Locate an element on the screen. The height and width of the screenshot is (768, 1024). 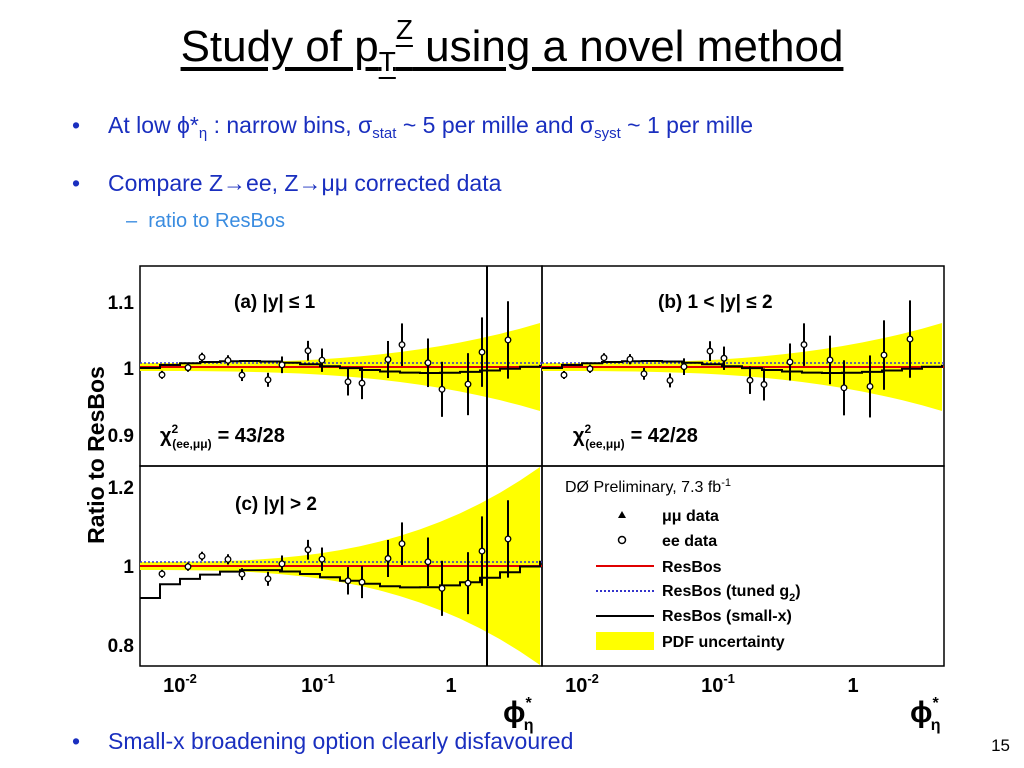
legend-circle-marker is located at coordinates (622, 540).